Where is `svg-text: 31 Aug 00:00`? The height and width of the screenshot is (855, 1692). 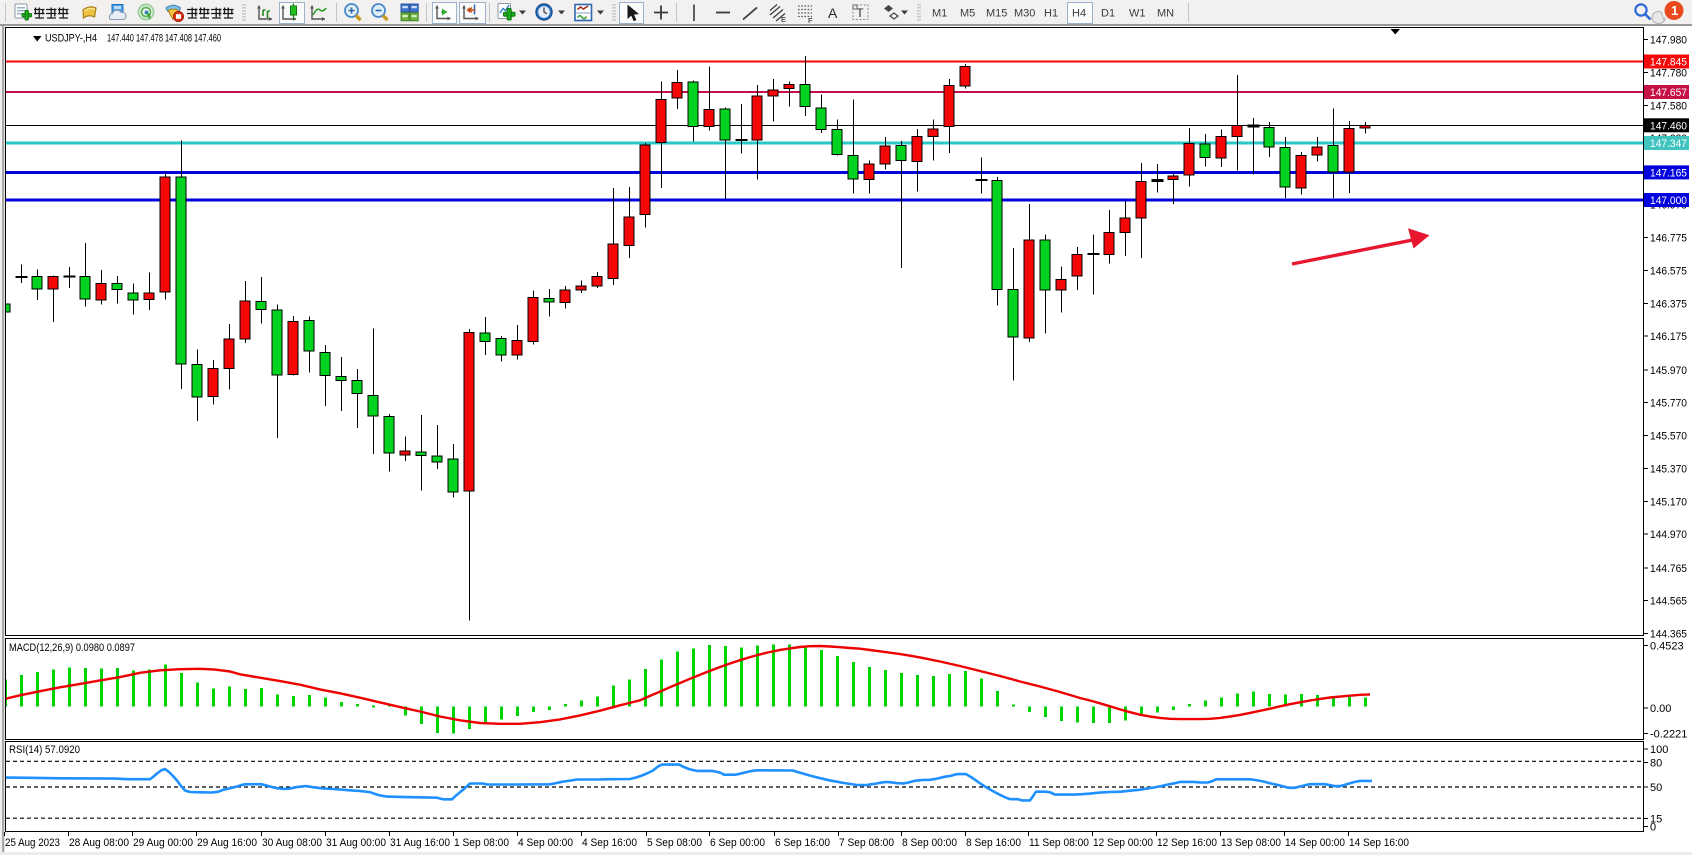
svg-text: 31 Aug 00:00 is located at coordinates (356, 843).